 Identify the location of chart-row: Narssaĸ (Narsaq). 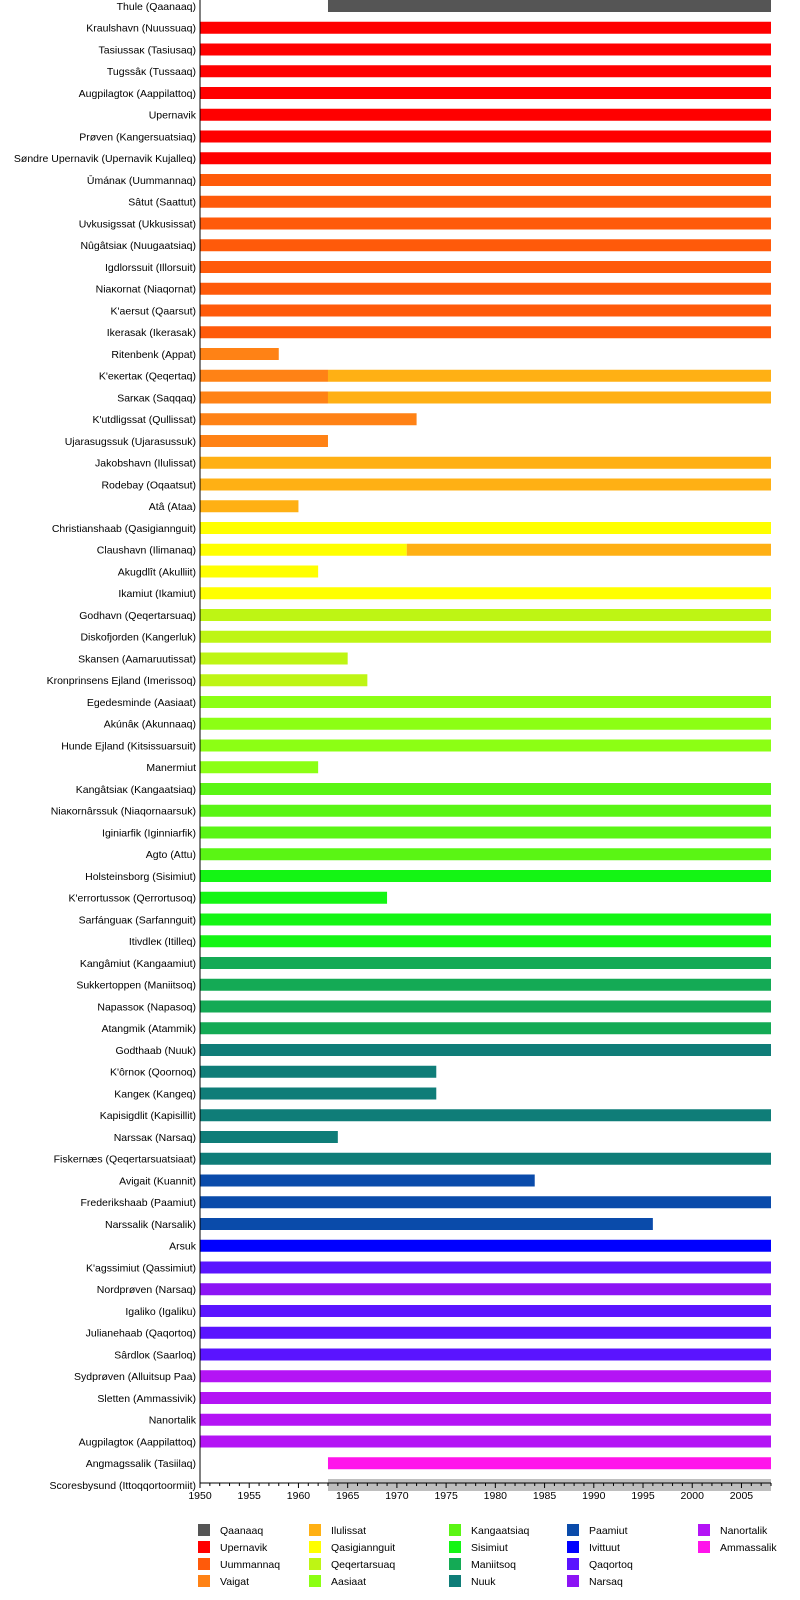
(226, 1137).